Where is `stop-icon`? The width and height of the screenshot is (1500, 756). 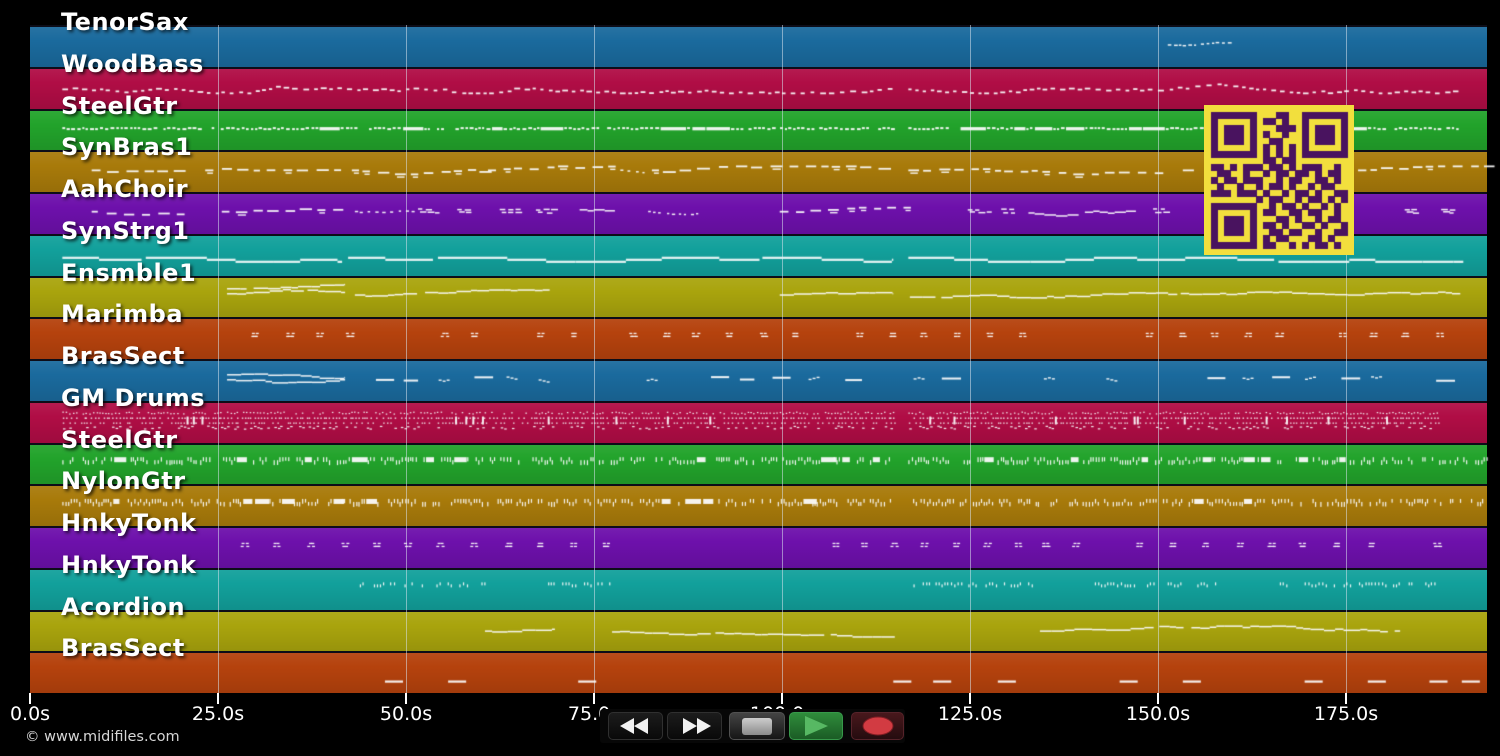 stop-icon is located at coordinates (757, 726).